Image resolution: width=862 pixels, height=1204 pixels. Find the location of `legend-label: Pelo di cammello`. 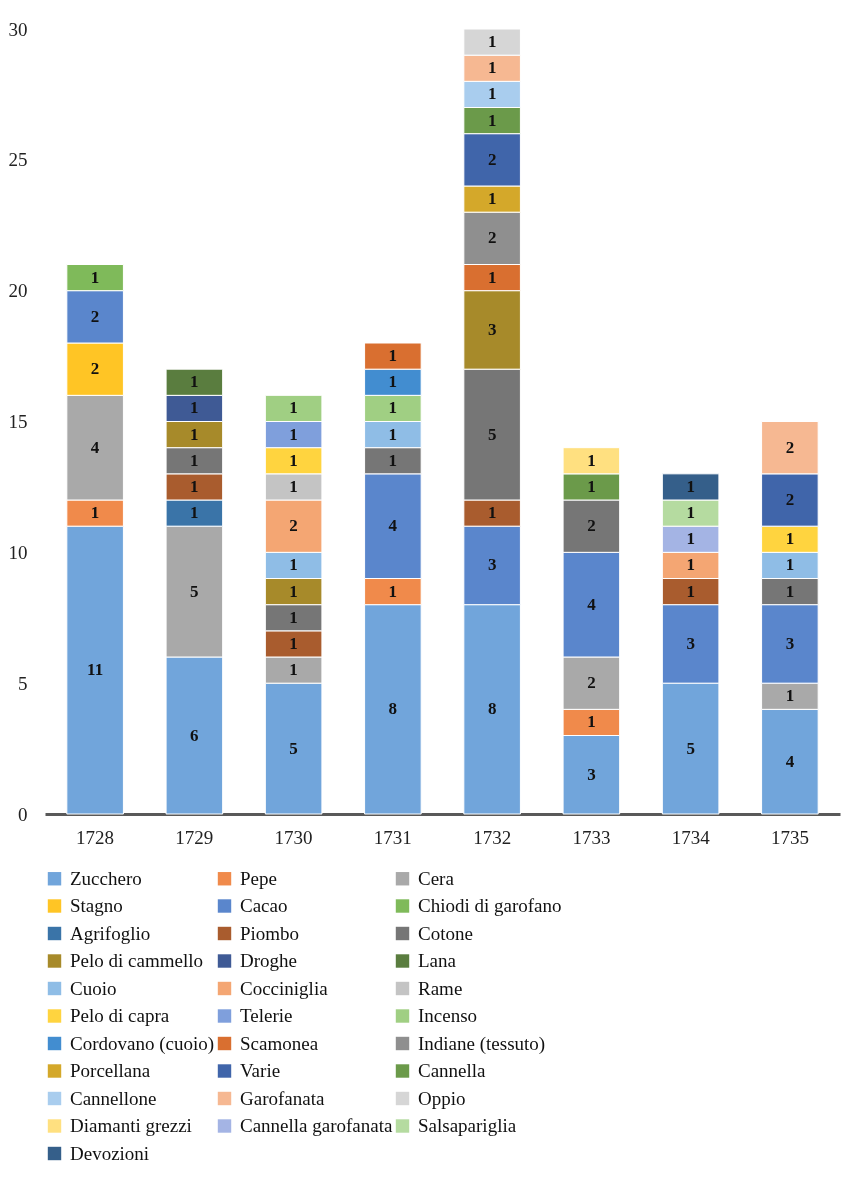

legend-label: Pelo di cammello is located at coordinates (136, 960).